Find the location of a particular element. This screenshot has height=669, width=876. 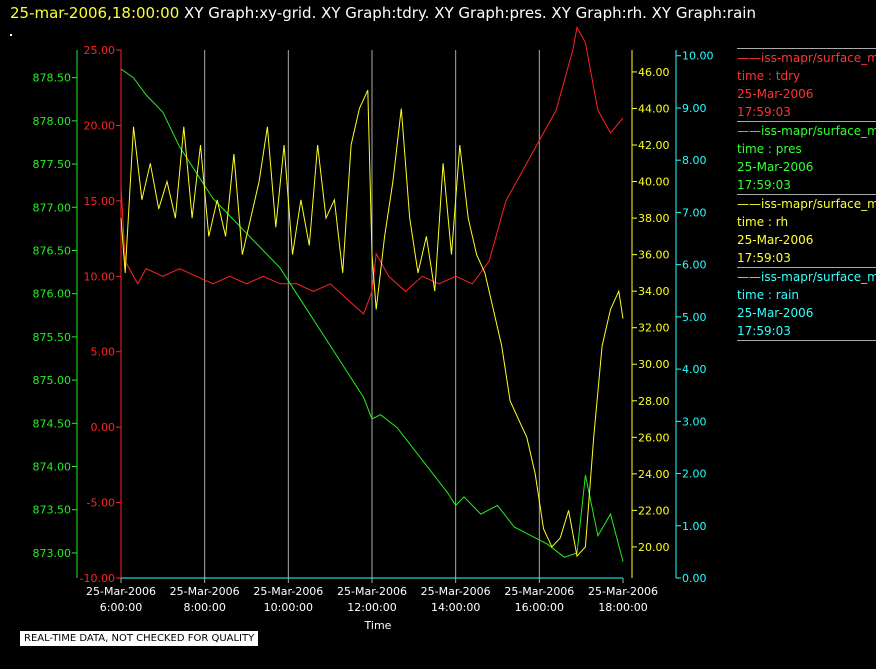

pres-tick-label: 877.50 is located at coordinates (52, 164).